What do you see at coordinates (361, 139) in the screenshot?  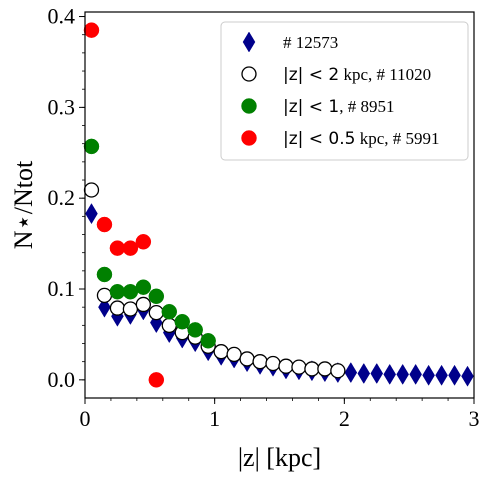 I see `legend-entry-label: |z| < 0.5 kpc, # 5991` at bounding box center [361, 139].